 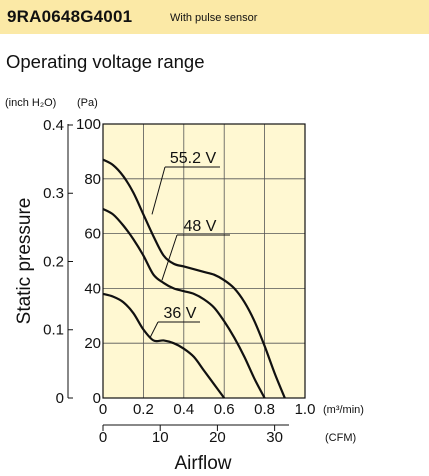 What do you see at coordinates (97, 398) in the screenshot?
I see `y-tick-label: 0` at bounding box center [97, 398].